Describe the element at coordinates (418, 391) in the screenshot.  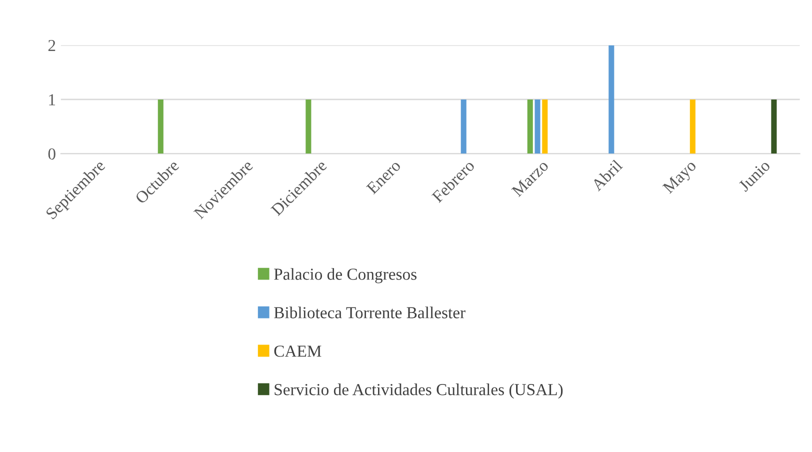
I see `legend-label: Servicio de Actividades Culturales (USAL)` at that location.